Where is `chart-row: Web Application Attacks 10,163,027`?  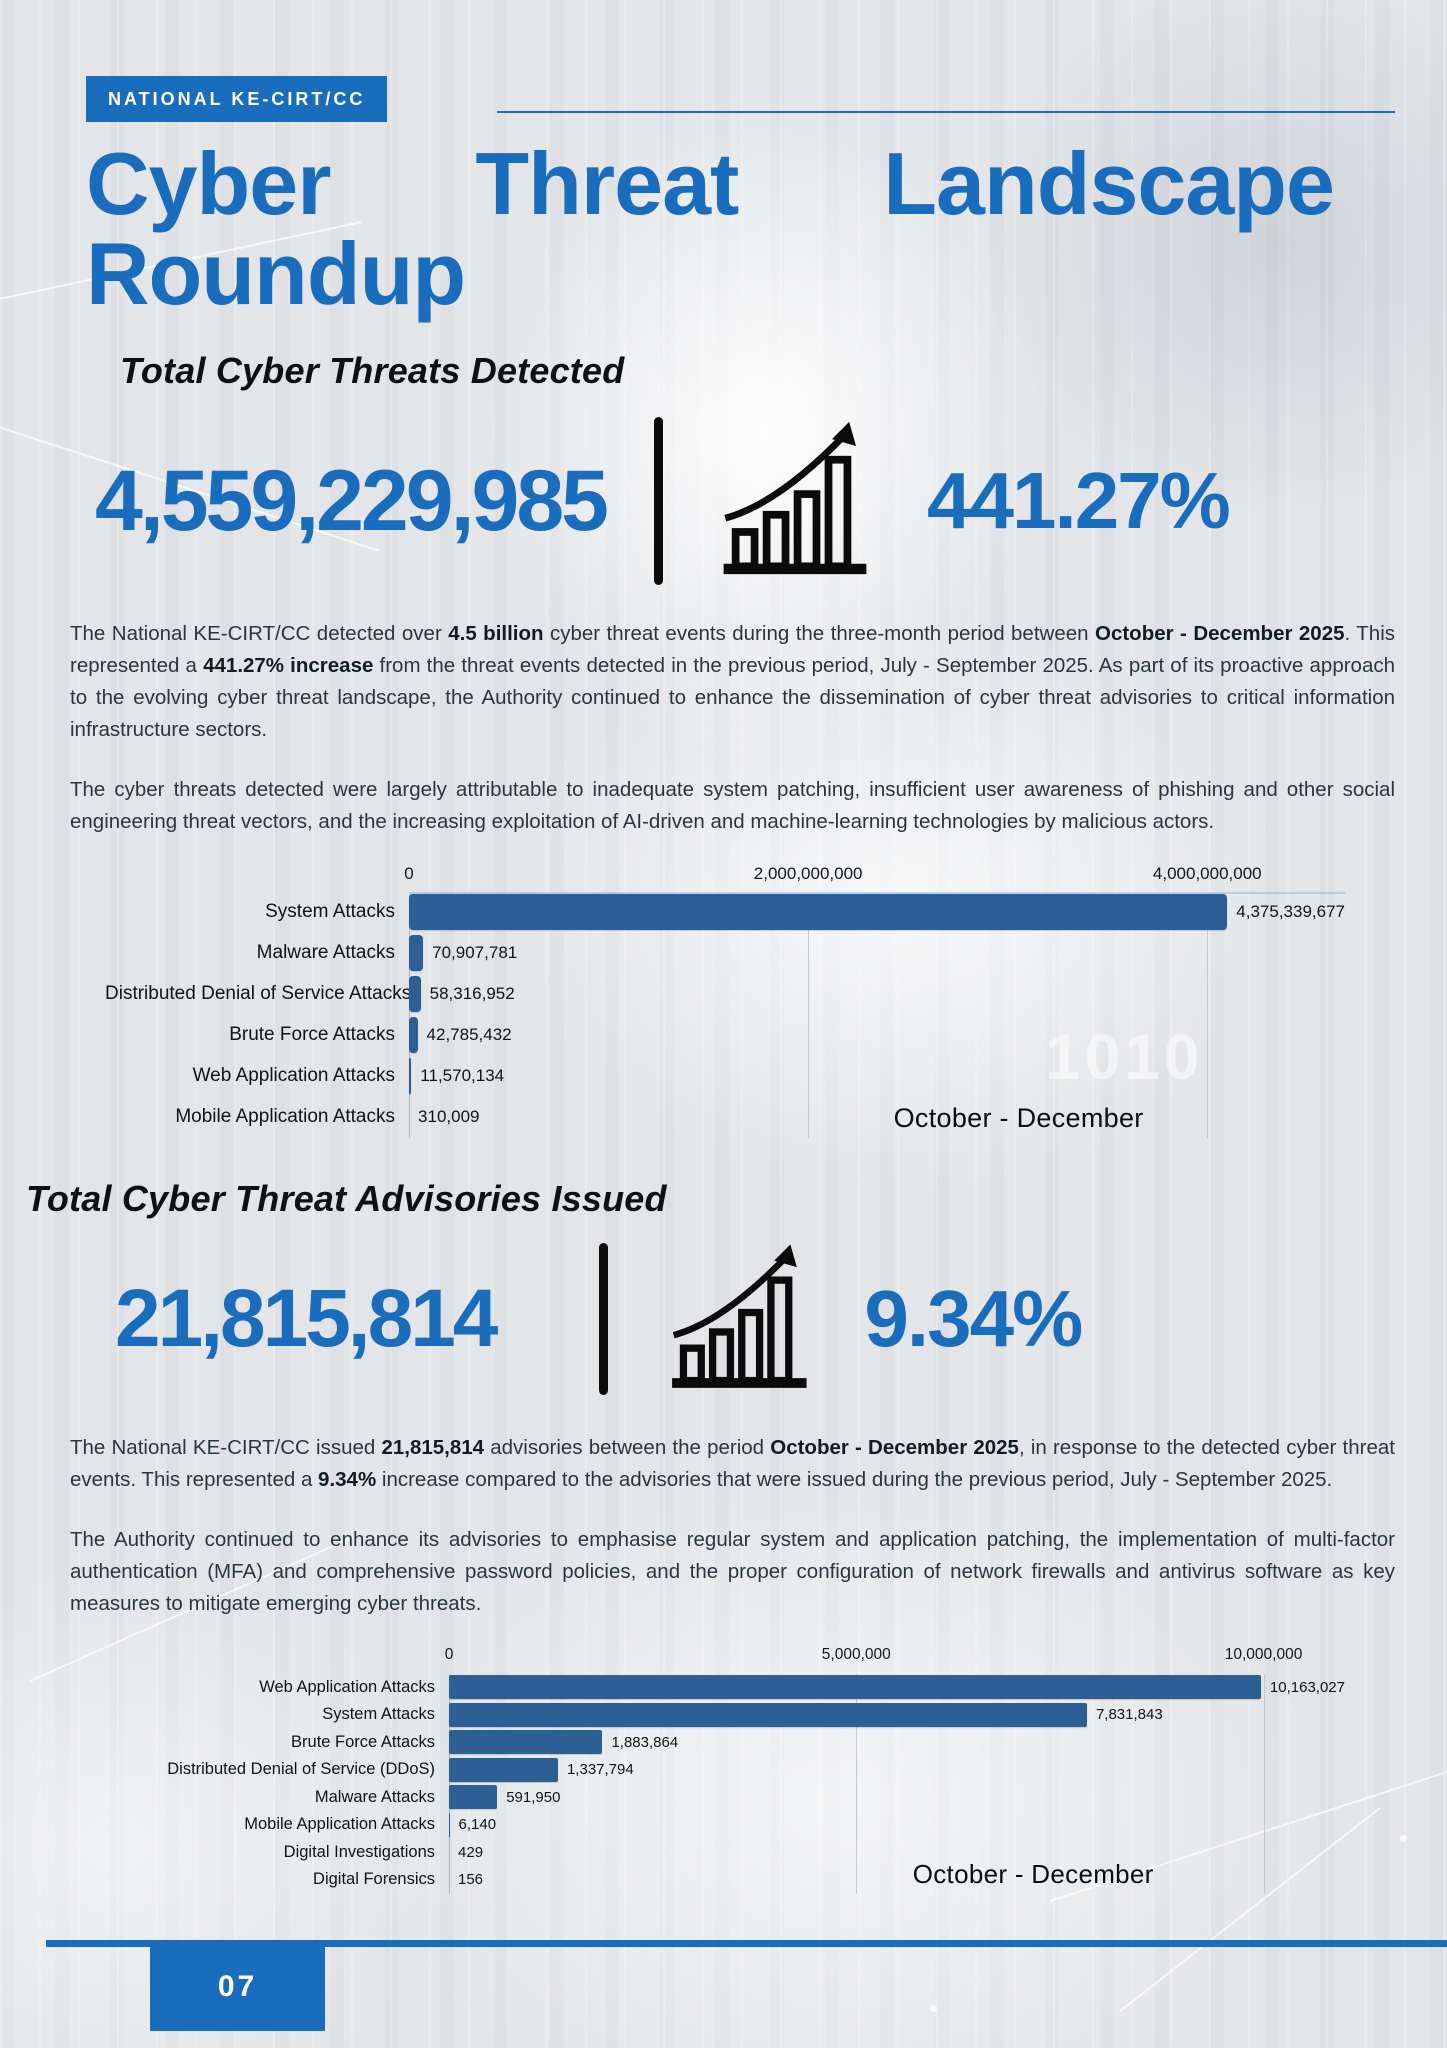 chart-row: Web Application Attacks 10,163,027 is located at coordinates (740, 1688).